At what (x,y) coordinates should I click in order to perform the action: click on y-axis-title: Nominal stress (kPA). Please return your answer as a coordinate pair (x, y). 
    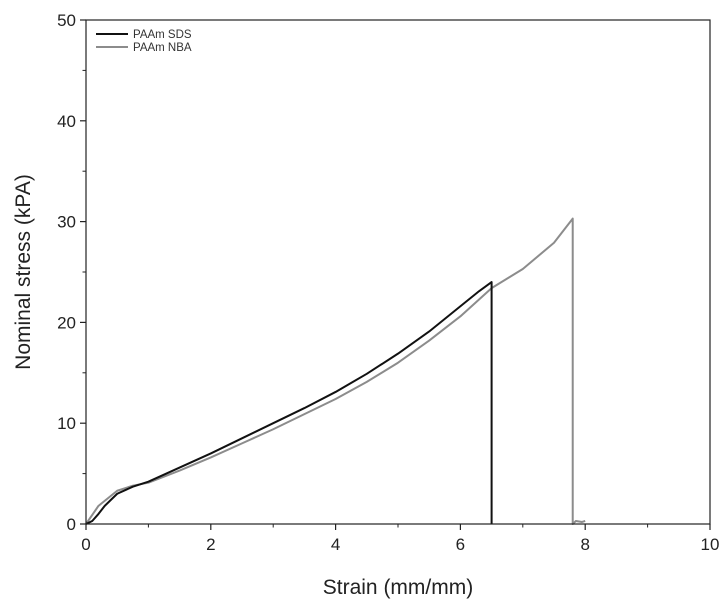
    Looking at the image, I should click on (23, 272).